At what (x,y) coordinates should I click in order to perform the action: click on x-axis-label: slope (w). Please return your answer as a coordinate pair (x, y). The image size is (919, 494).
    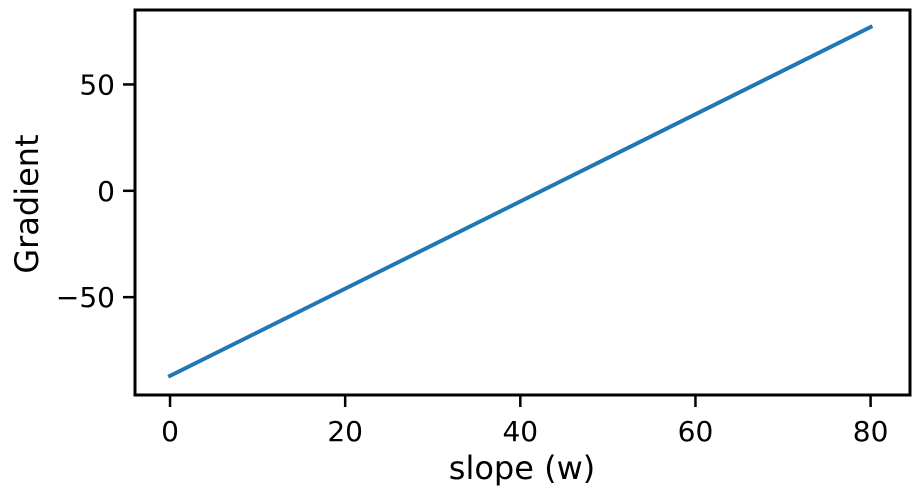
    Looking at the image, I should click on (522, 468).